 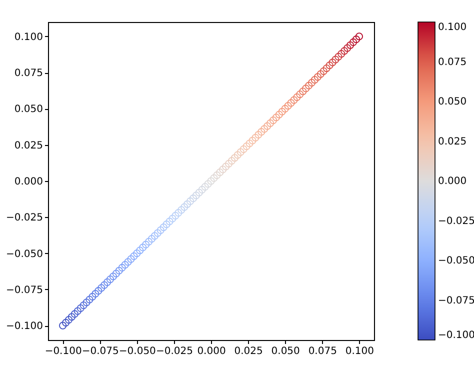 I want to click on color-bar-label: 0.000, so click(x=452, y=181).